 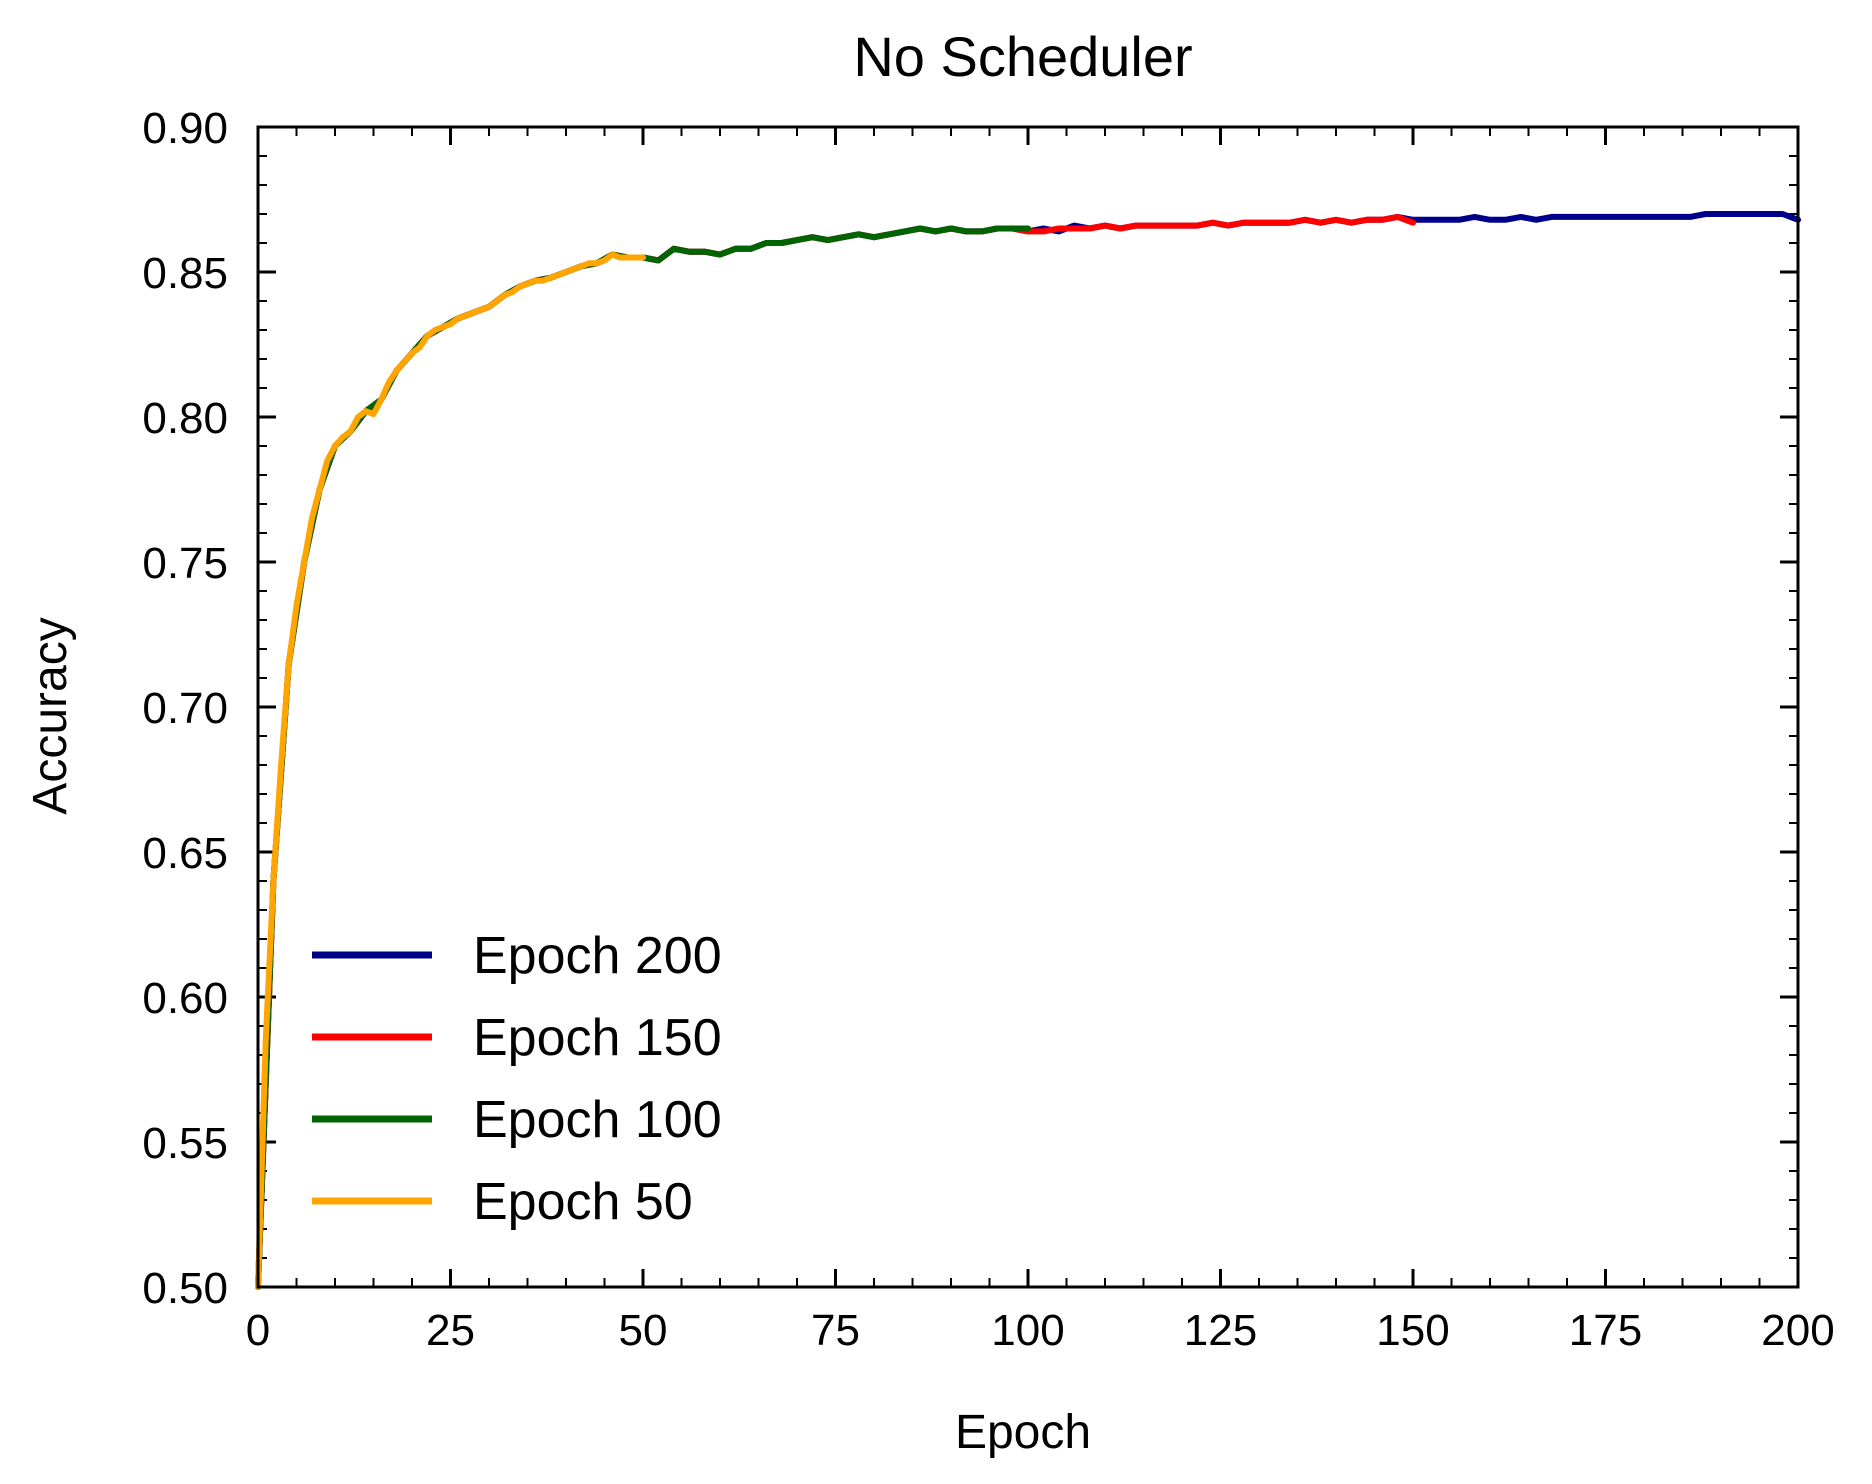 What do you see at coordinates (1797, 1330) in the screenshot?
I see `x-tick-label: 200` at bounding box center [1797, 1330].